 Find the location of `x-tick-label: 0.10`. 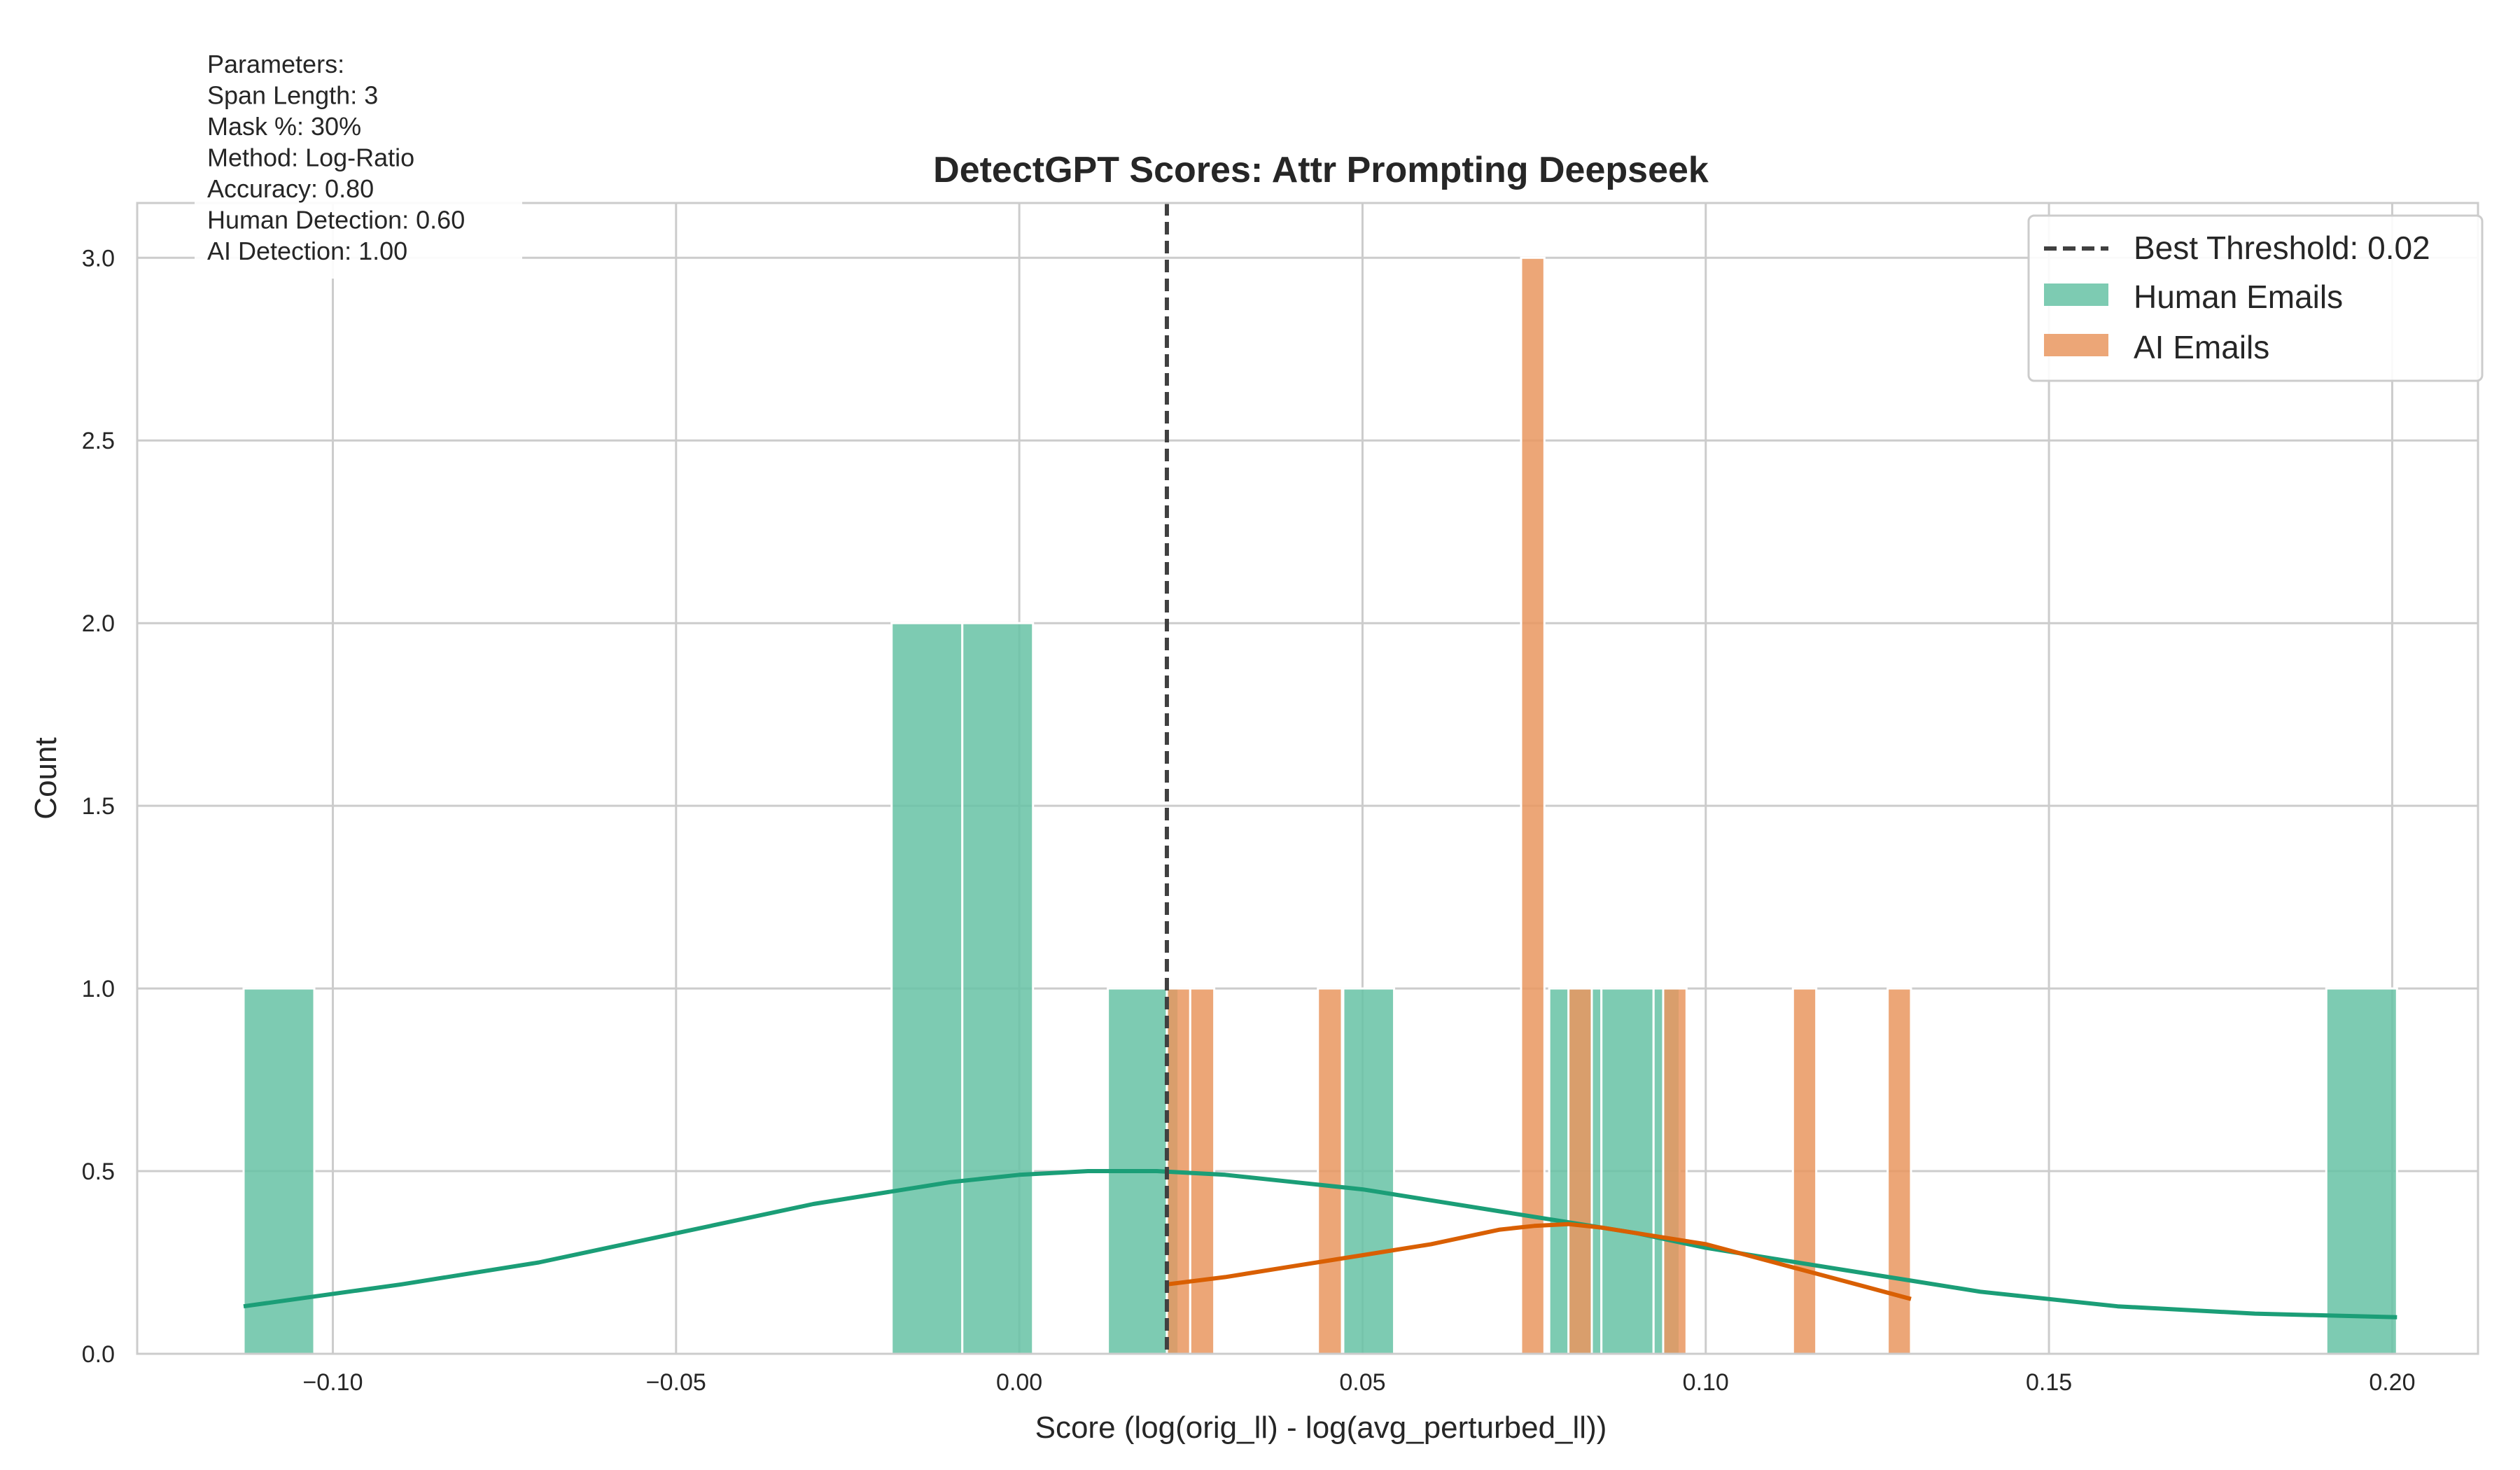

x-tick-label: 0.10 is located at coordinates (1706, 1382).